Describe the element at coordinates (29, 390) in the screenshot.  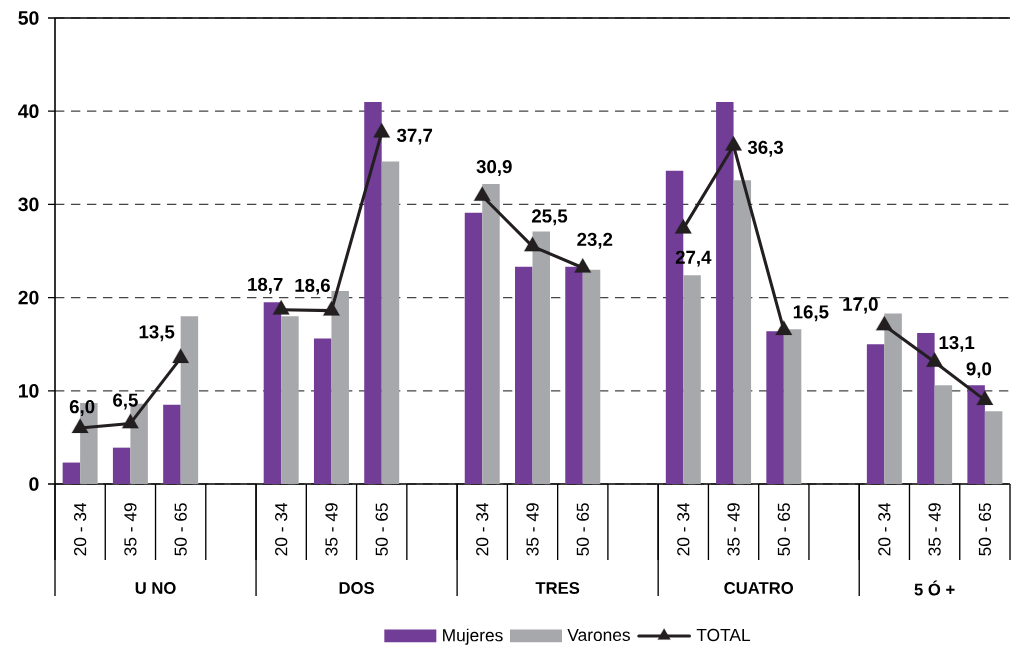
I see `y-tick-label: 10` at that location.